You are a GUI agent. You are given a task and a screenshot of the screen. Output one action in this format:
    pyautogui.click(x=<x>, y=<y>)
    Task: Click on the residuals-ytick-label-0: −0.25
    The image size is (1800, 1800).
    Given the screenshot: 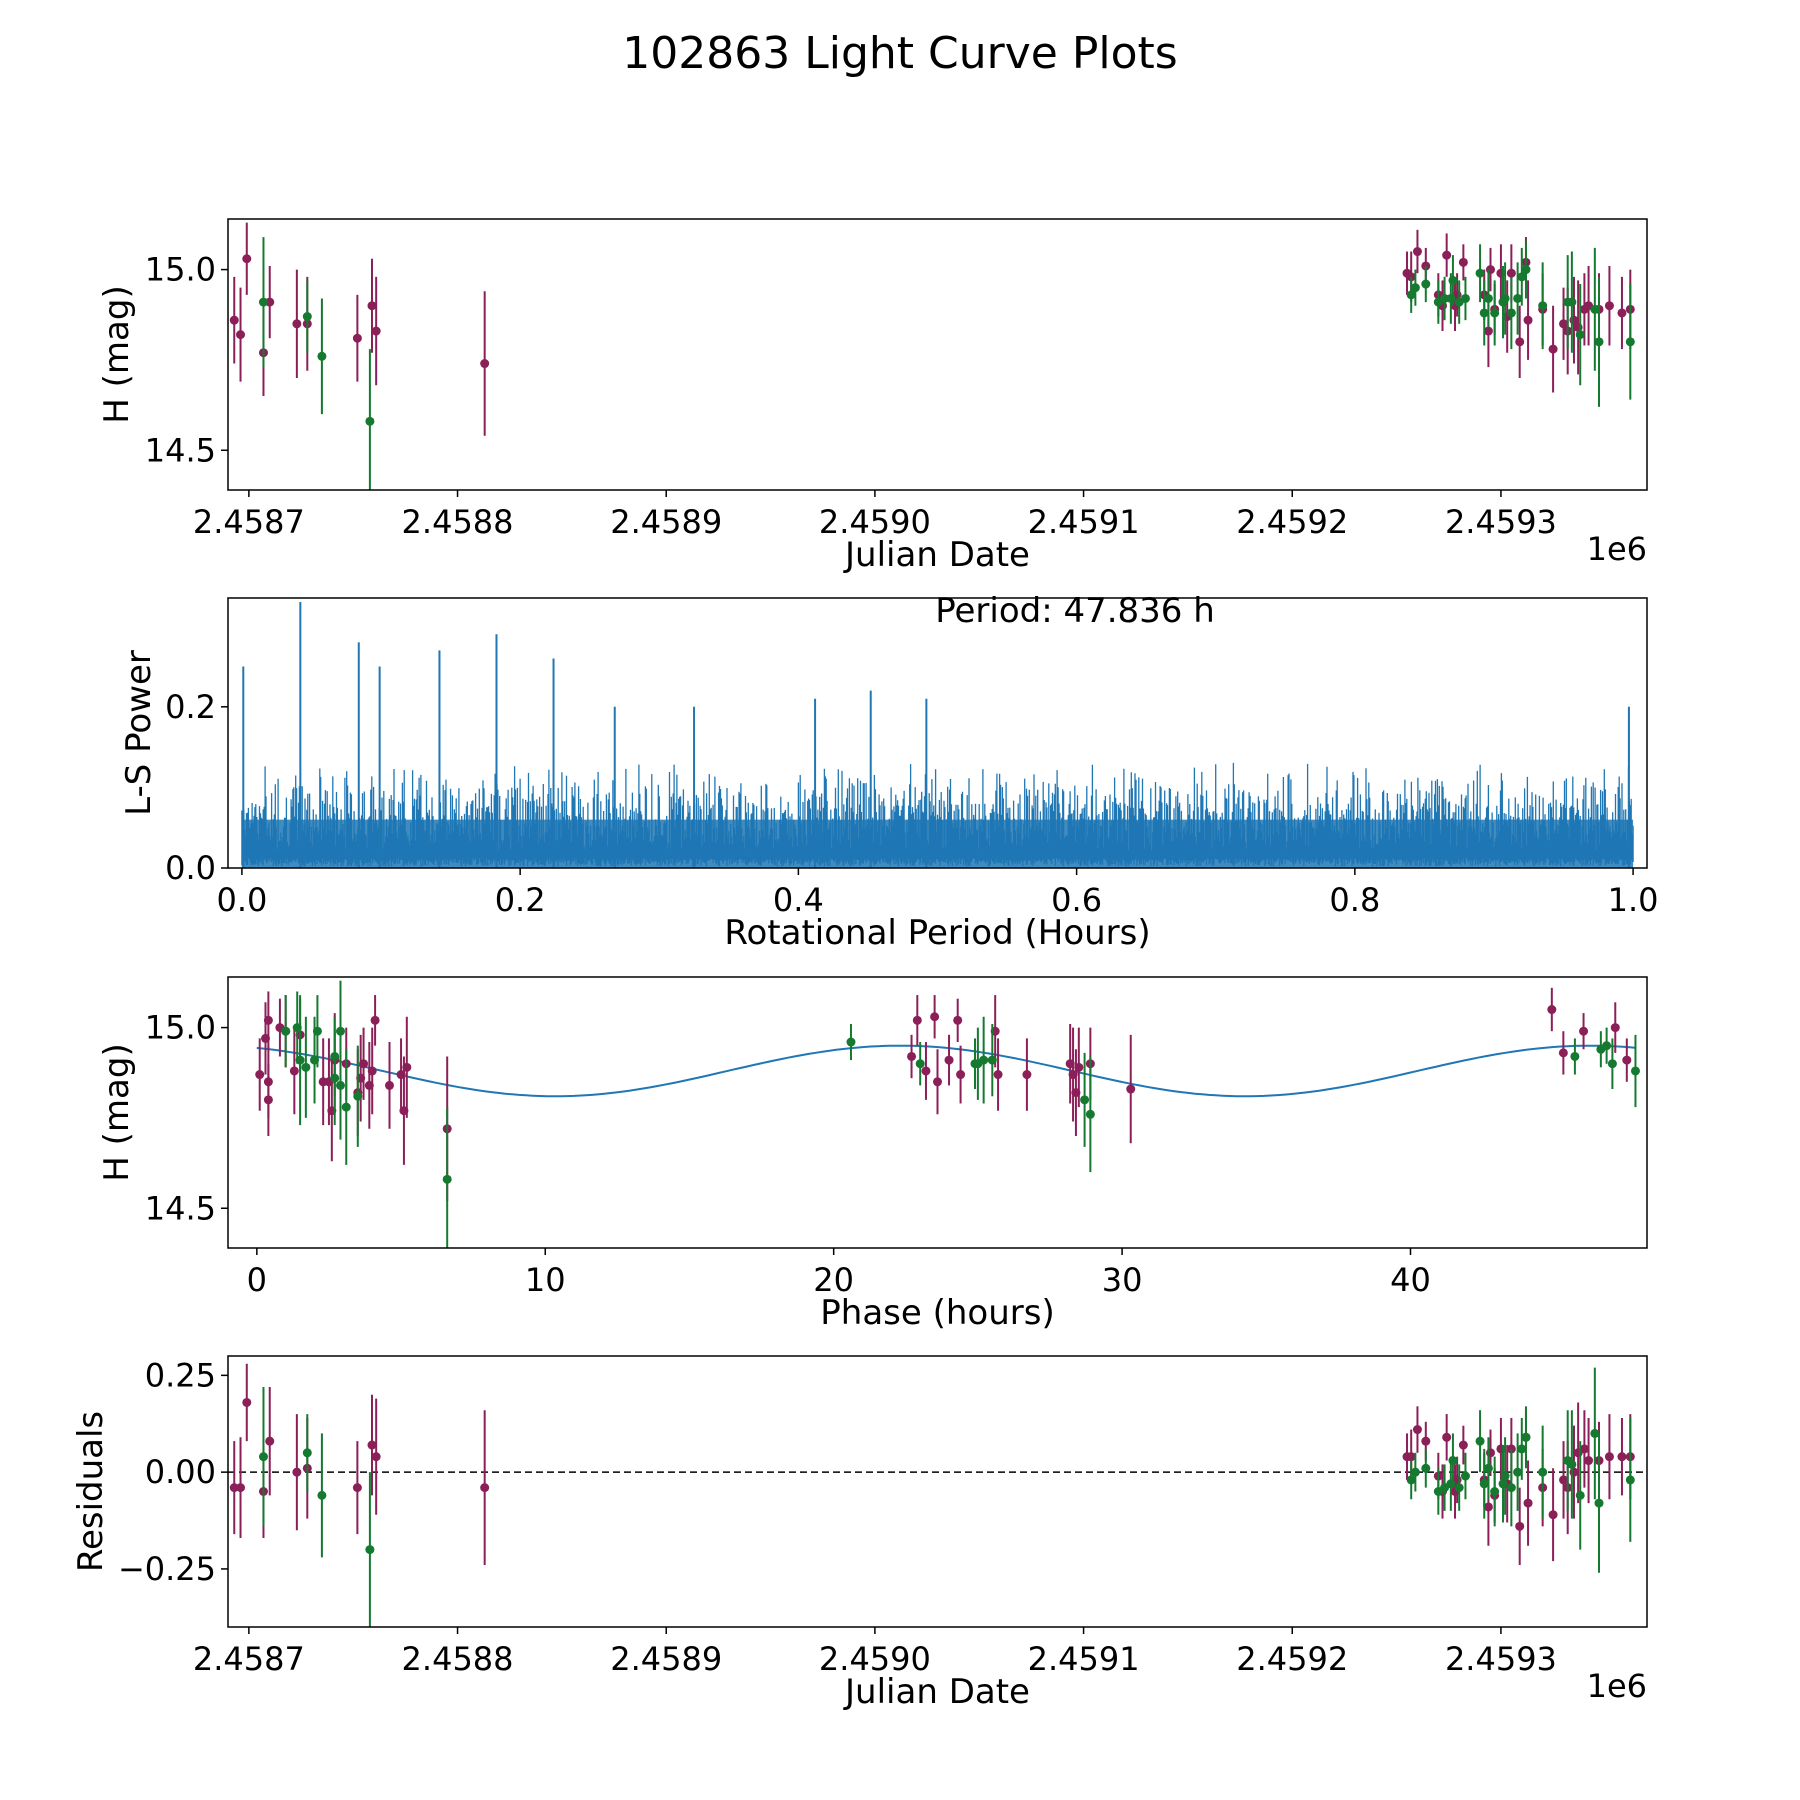 What is the action you would take?
    pyautogui.click(x=167, y=1569)
    